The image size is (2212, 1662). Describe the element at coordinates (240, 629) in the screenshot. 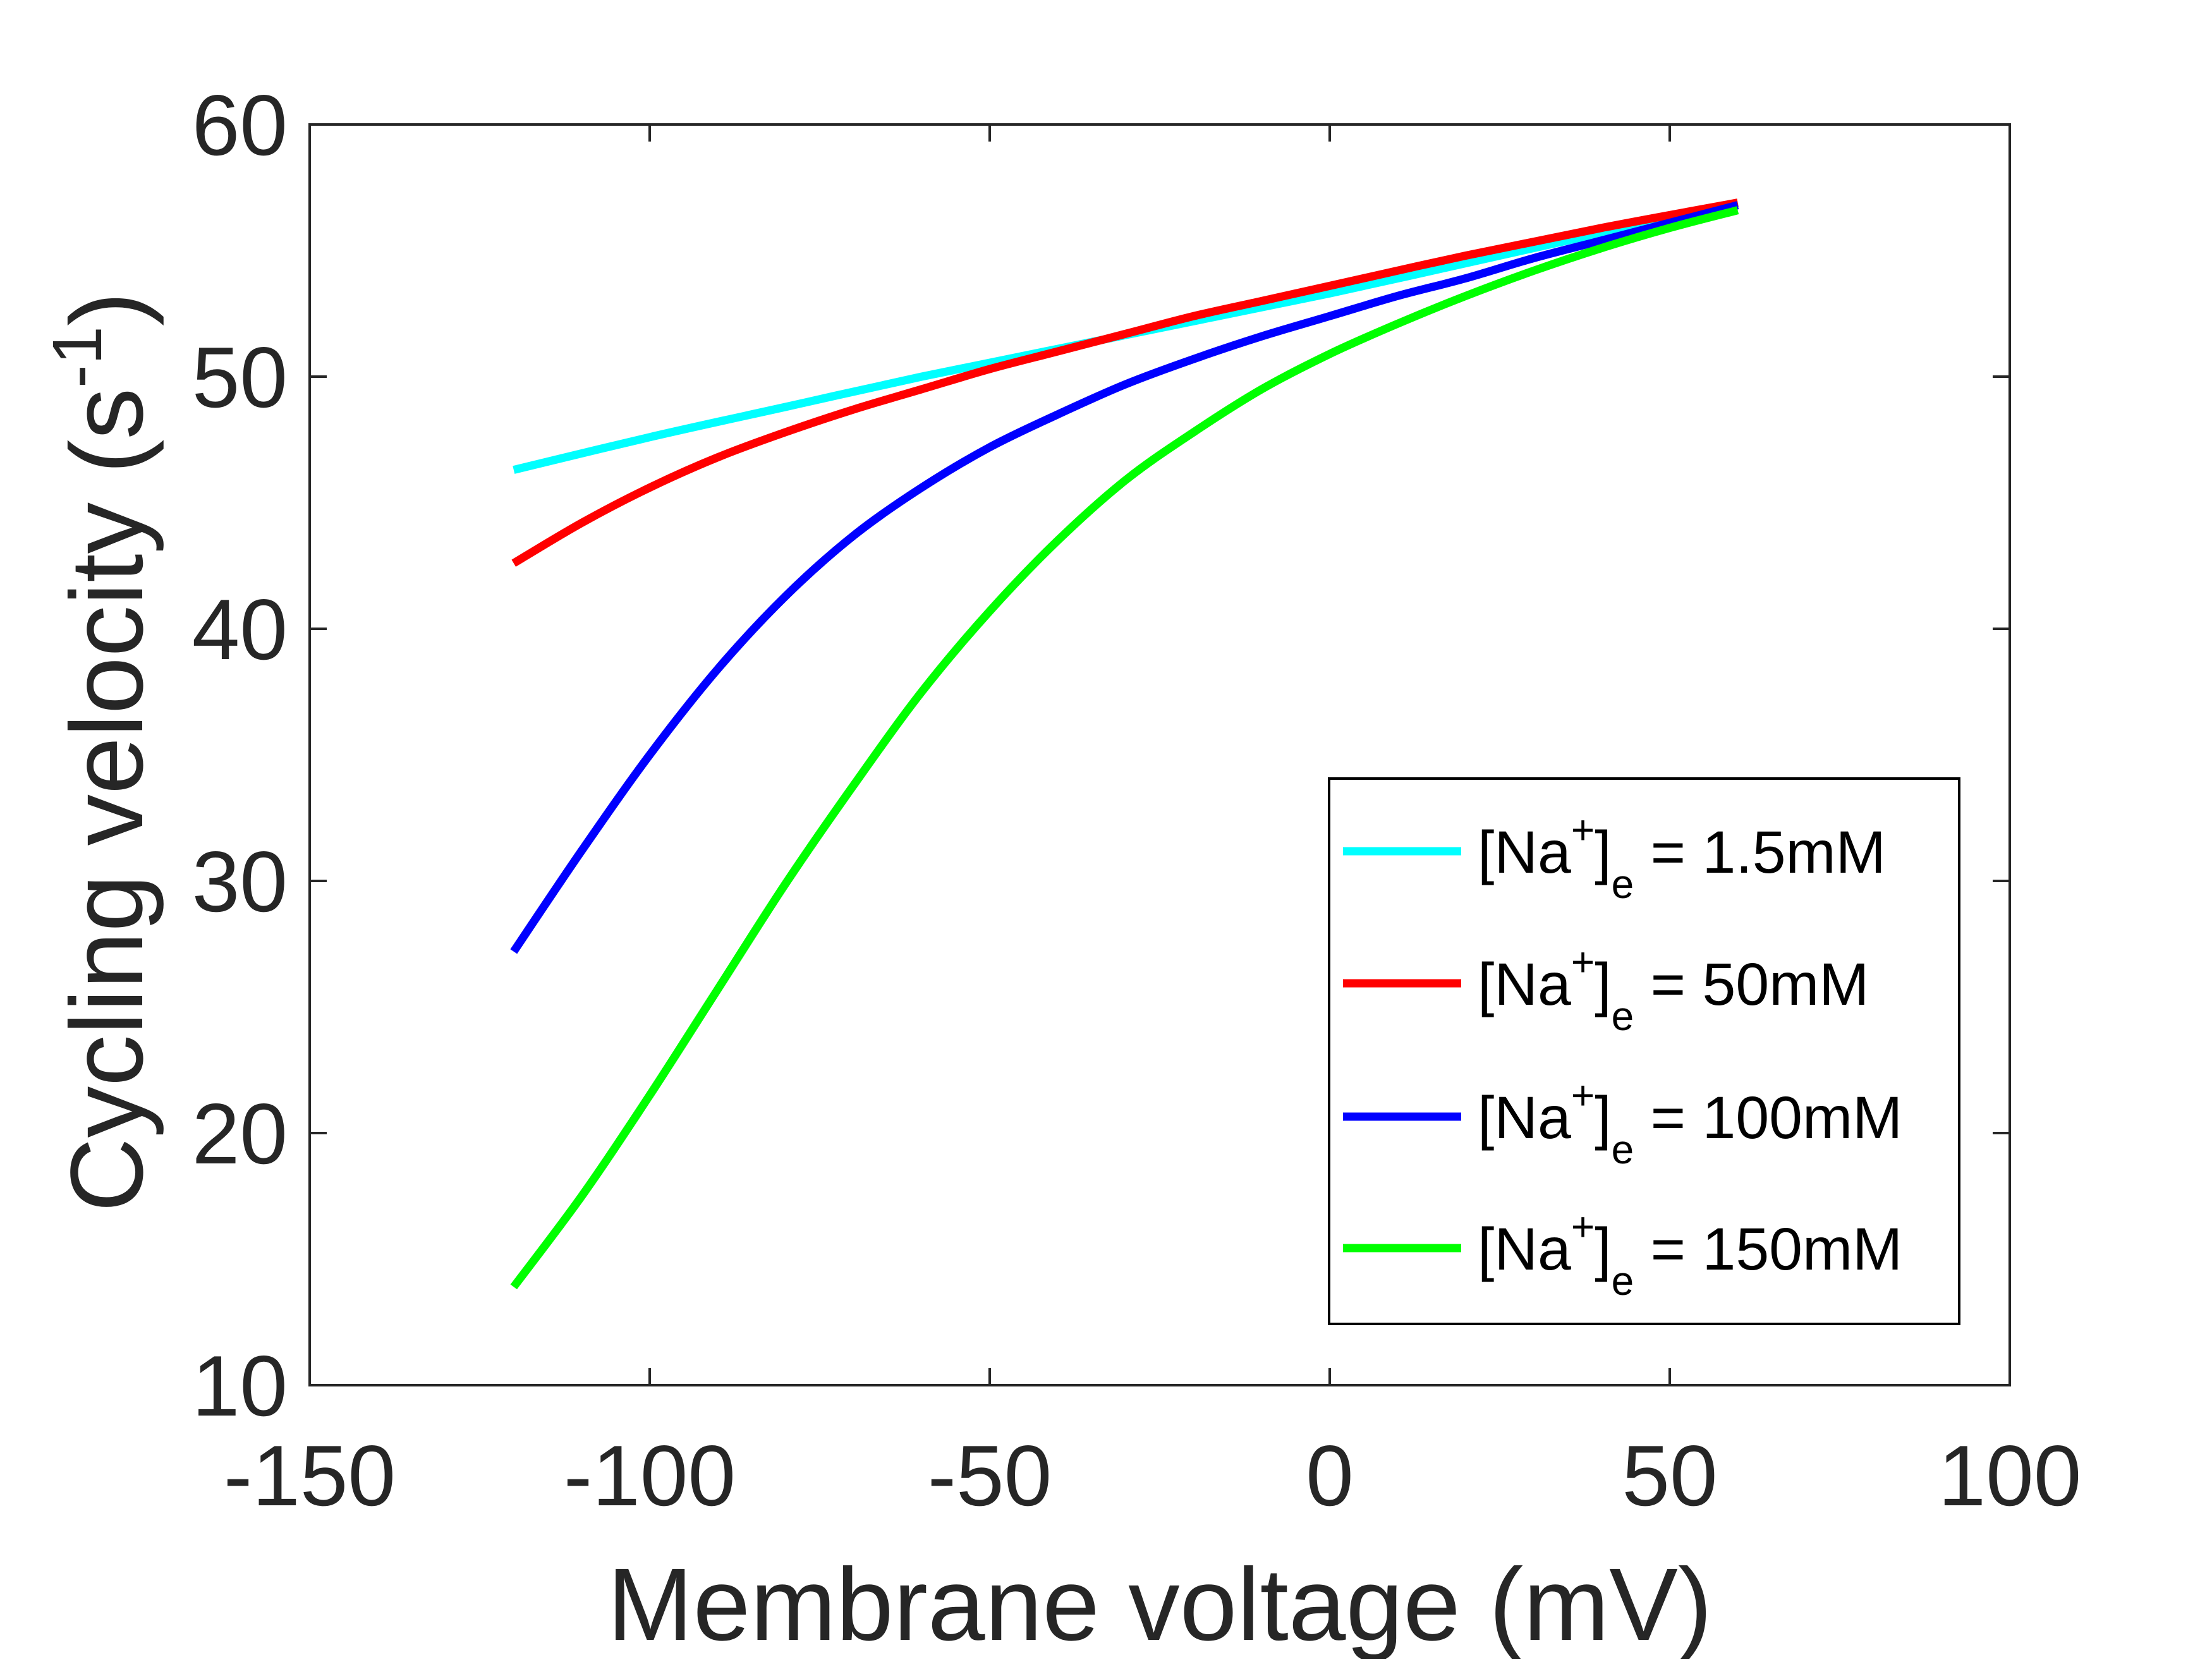

I see `y-tick-label: 40` at that location.